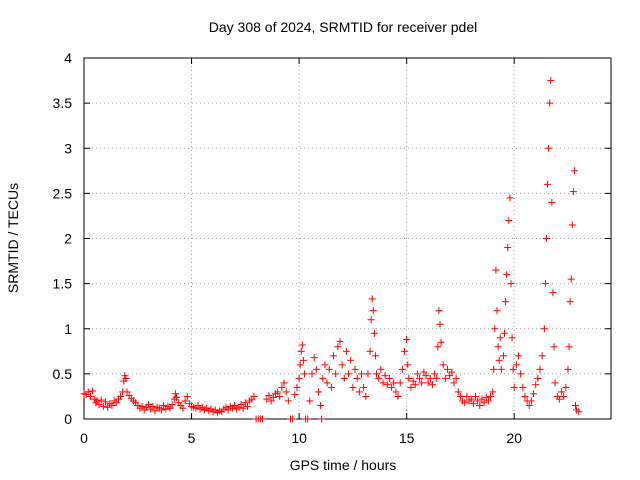 The height and width of the screenshot is (480, 640). What do you see at coordinates (84, 438) in the screenshot?
I see `x-tick-label: 0` at bounding box center [84, 438].